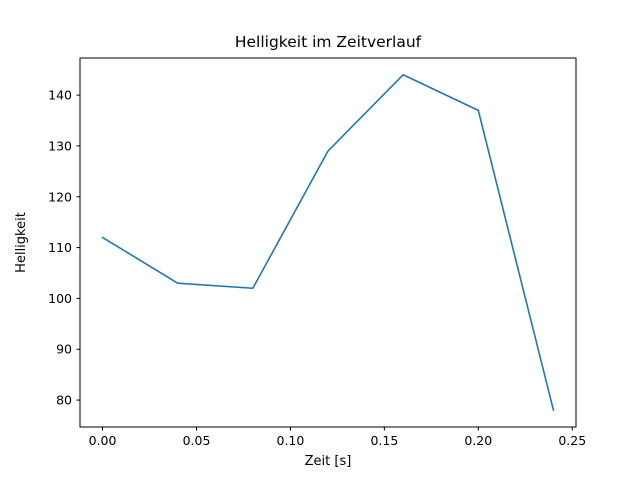 The image size is (640, 480). What do you see at coordinates (60, 196) in the screenshot?
I see `y-tick-label: 120` at bounding box center [60, 196].